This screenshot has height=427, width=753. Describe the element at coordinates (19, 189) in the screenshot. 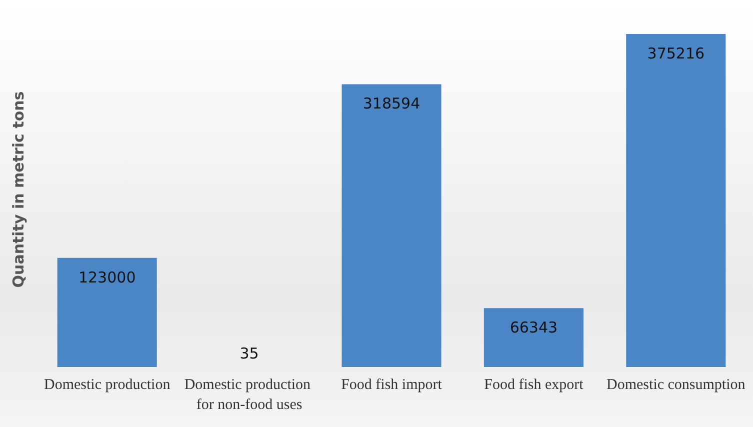

I see `y-axis-title: Quantity in metric tons` at that location.